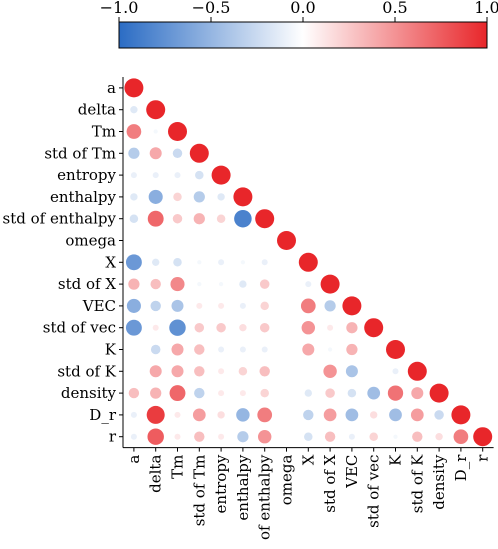 This screenshot has width=498, height=549. What do you see at coordinates (155, 349) in the screenshot?
I see `correlation-cell-K-delta` at bounding box center [155, 349].